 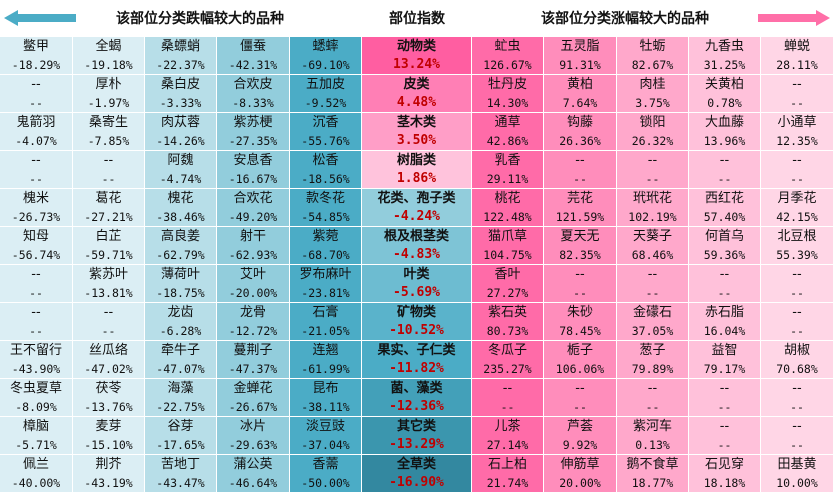 What do you see at coordinates (253, 64) in the screenshot?
I see `down-item-value: -42.31%` at bounding box center [253, 64].